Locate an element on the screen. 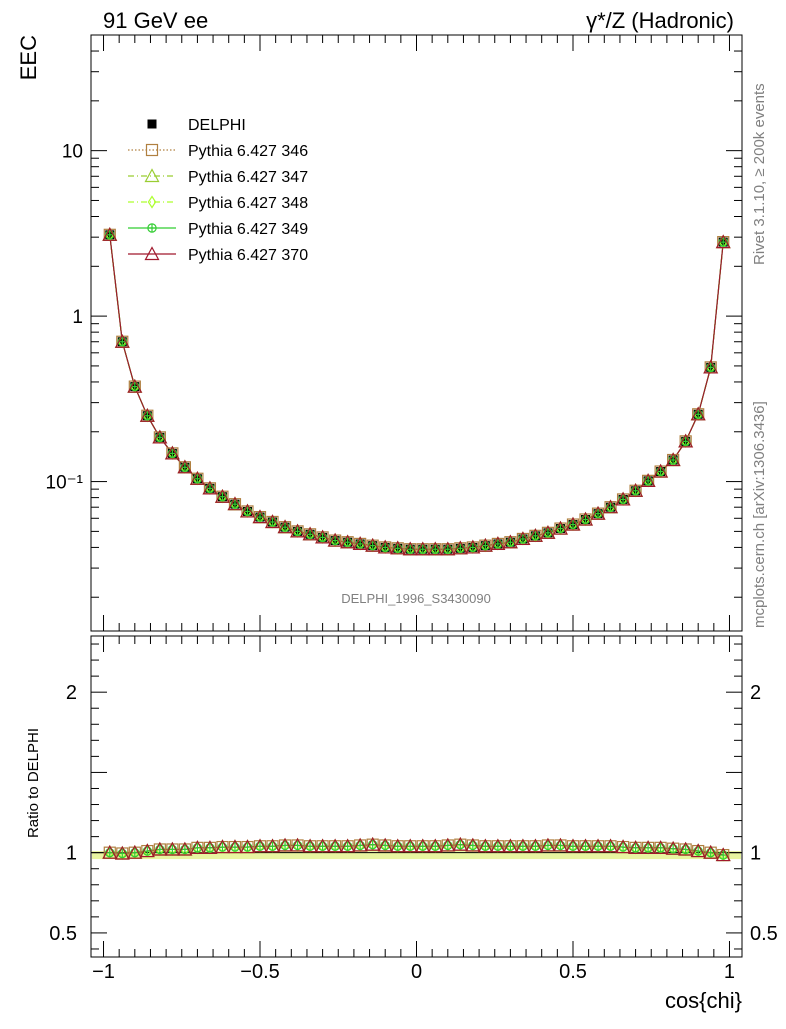 The height and width of the screenshot is (1029, 786). y-tick-label-ratio: 0.5 is located at coordinates (63, 934).